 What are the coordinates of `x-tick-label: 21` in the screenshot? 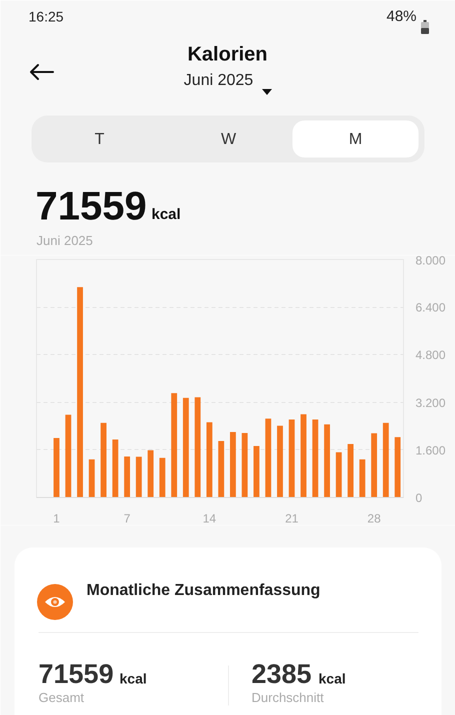 It's located at (292, 519).